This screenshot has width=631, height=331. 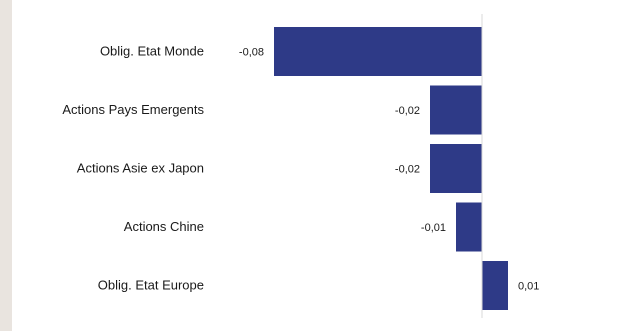 I want to click on data-label: 0,01, so click(x=528, y=287).